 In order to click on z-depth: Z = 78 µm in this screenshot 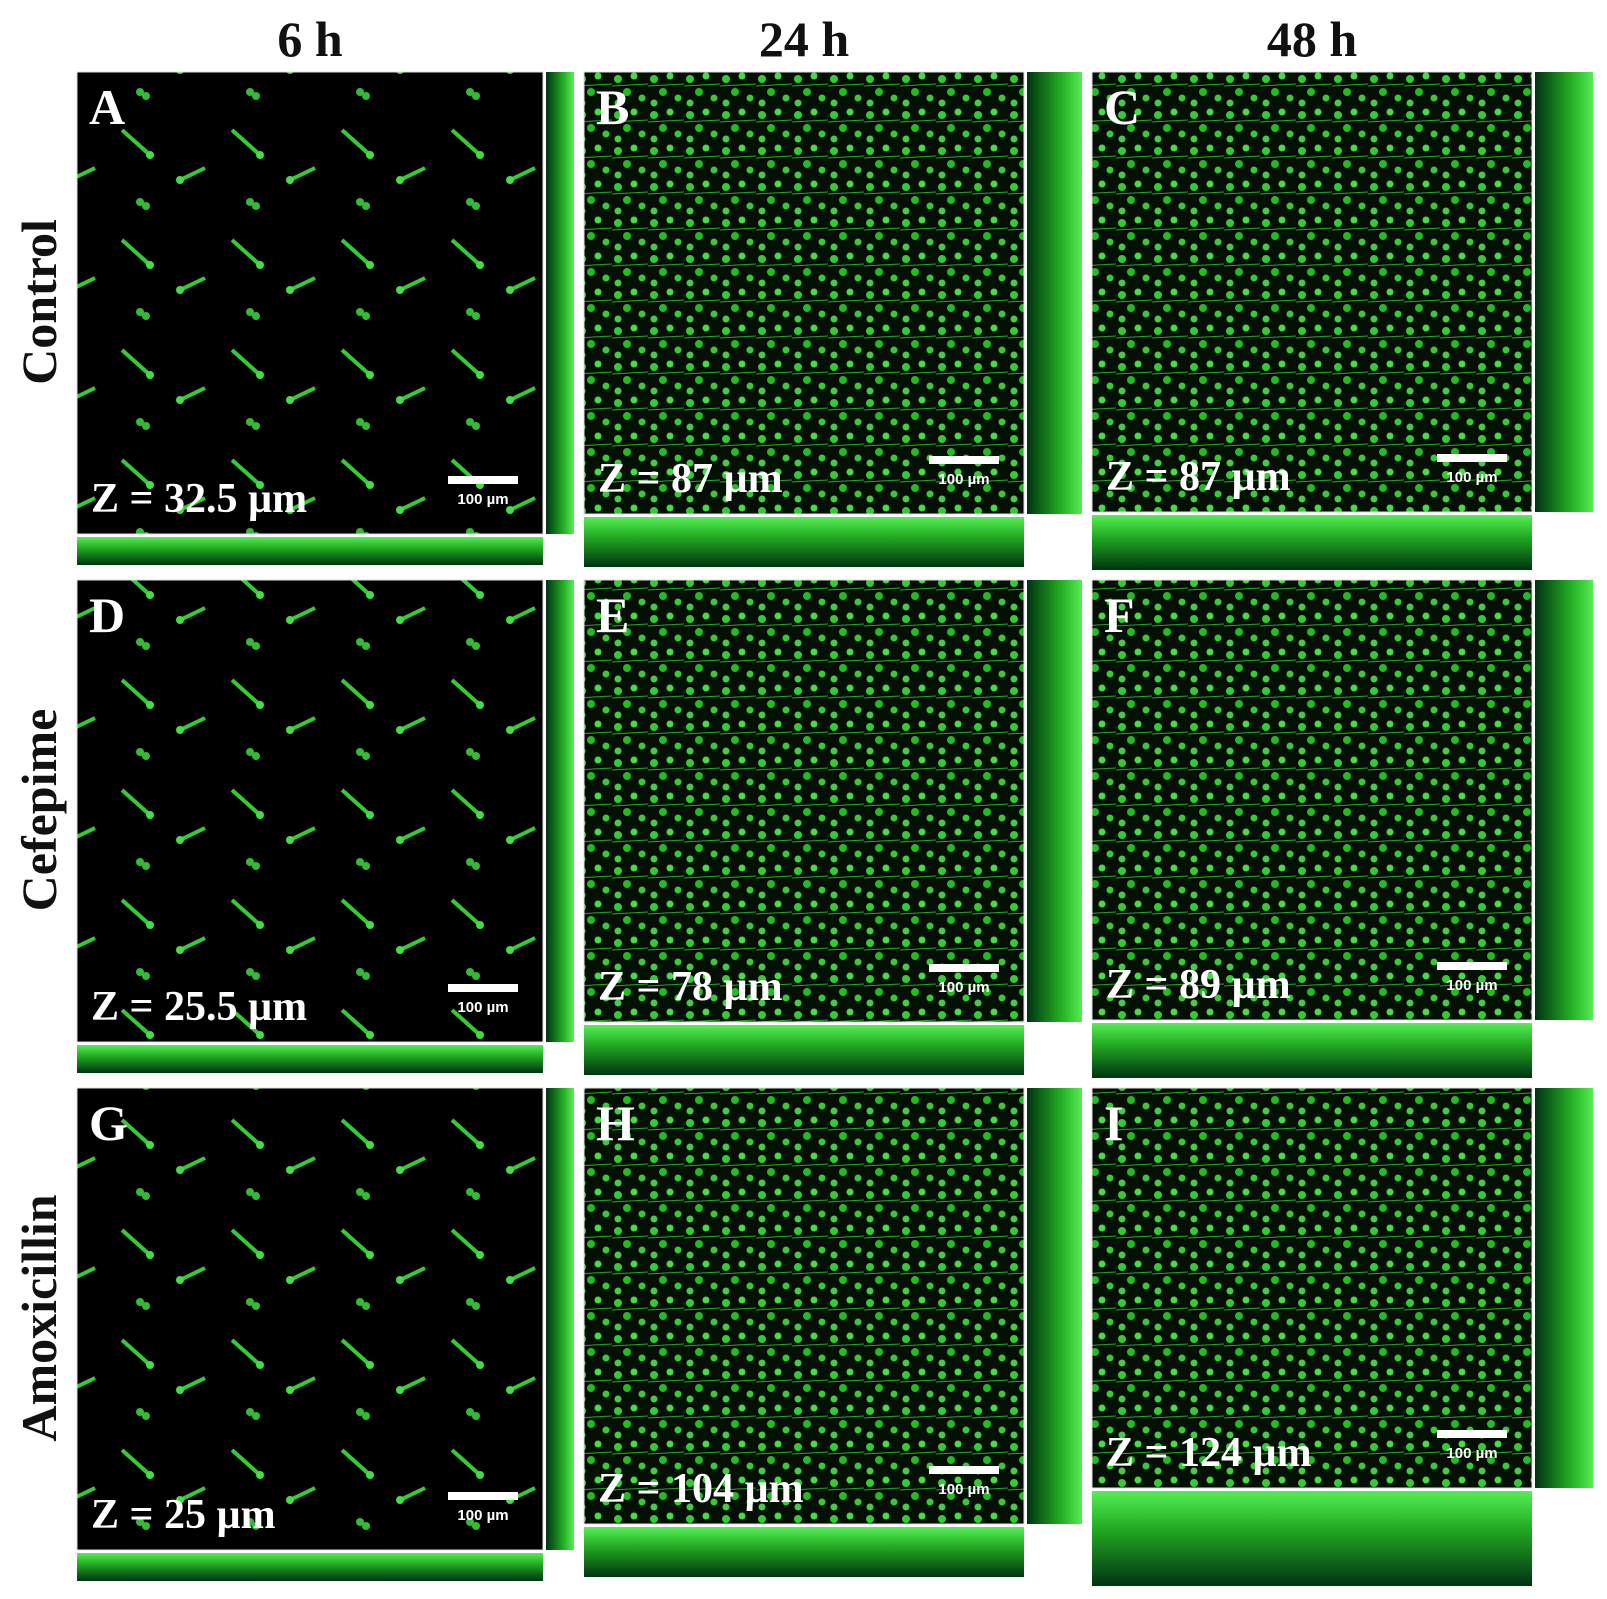, I will do `click(690, 987)`.